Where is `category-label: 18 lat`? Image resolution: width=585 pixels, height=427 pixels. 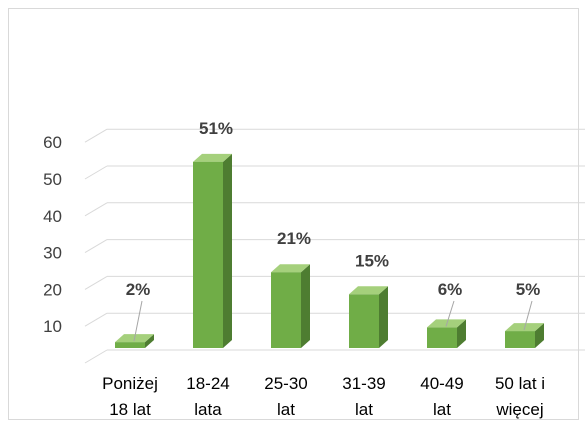
category-label: 18 lat is located at coordinates (130, 409).